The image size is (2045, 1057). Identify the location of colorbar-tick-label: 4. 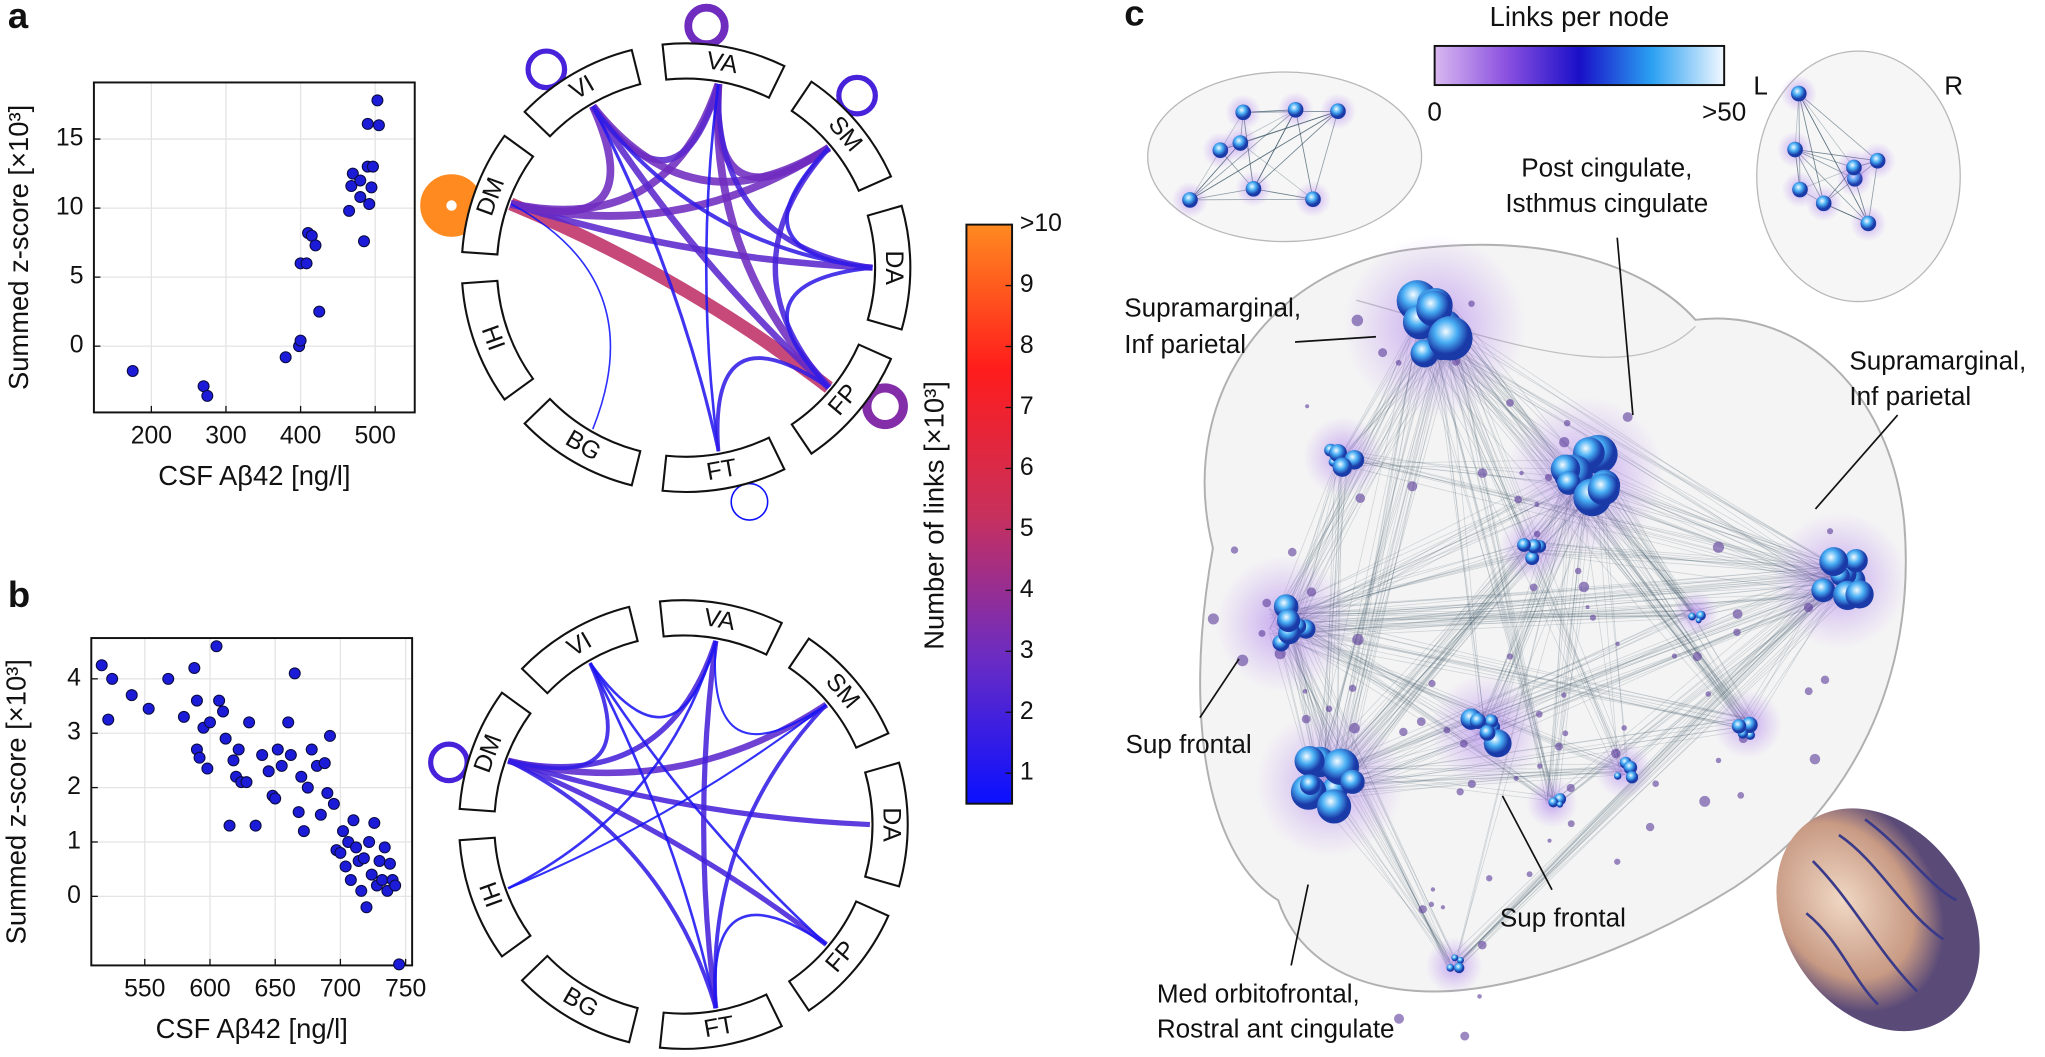
(1027, 589).